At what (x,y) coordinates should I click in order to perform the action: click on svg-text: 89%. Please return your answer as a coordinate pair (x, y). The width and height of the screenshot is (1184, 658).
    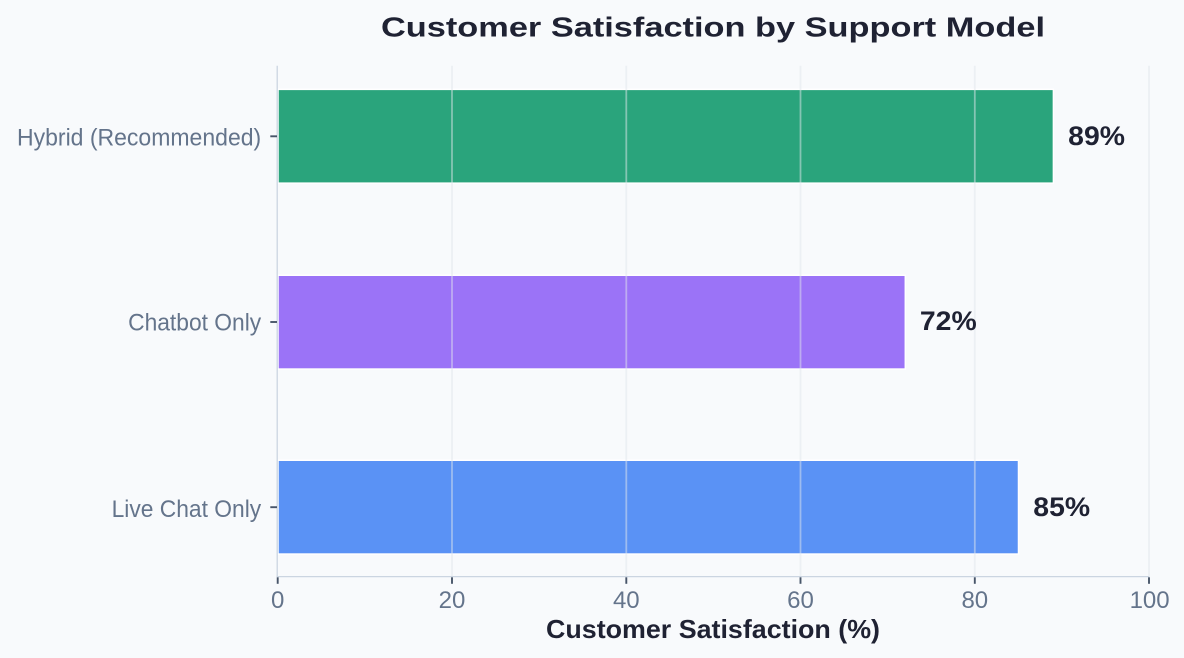
    Looking at the image, I should click on (1096, 136).